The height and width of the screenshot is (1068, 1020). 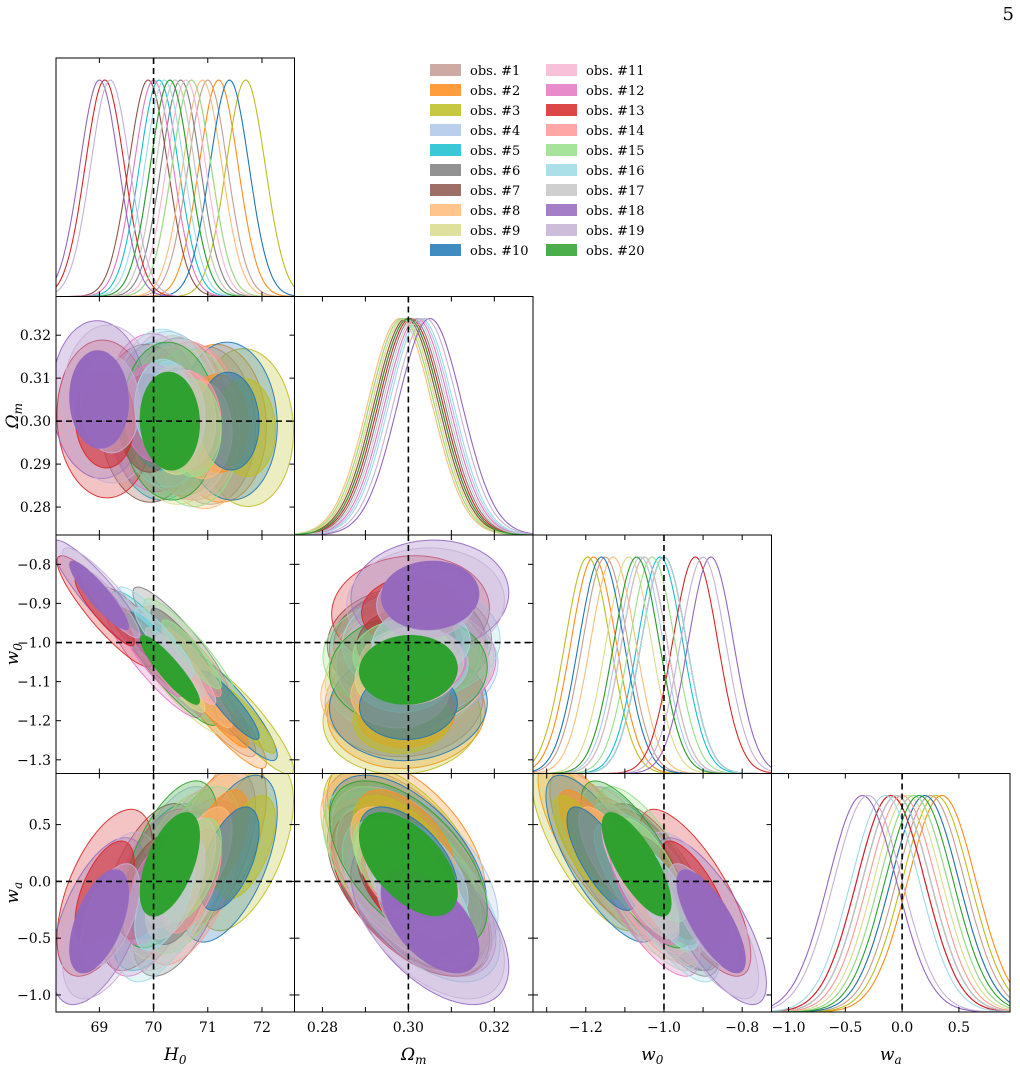 I want to click on legend-label: obs. #8, so click(x=495, y=211).